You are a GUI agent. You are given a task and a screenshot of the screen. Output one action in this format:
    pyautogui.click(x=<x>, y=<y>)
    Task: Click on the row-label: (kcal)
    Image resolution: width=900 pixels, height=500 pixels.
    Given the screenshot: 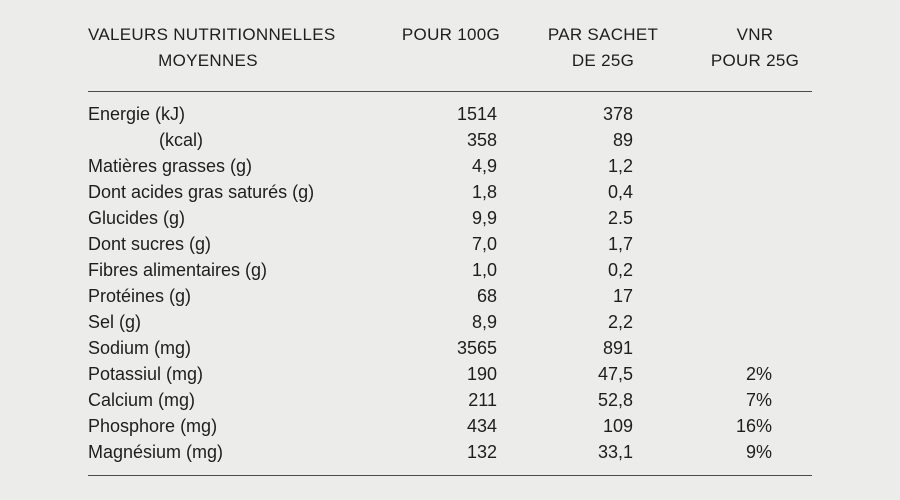 What is the action you would take?
    pyautogui.click(x=181, y=140)
    